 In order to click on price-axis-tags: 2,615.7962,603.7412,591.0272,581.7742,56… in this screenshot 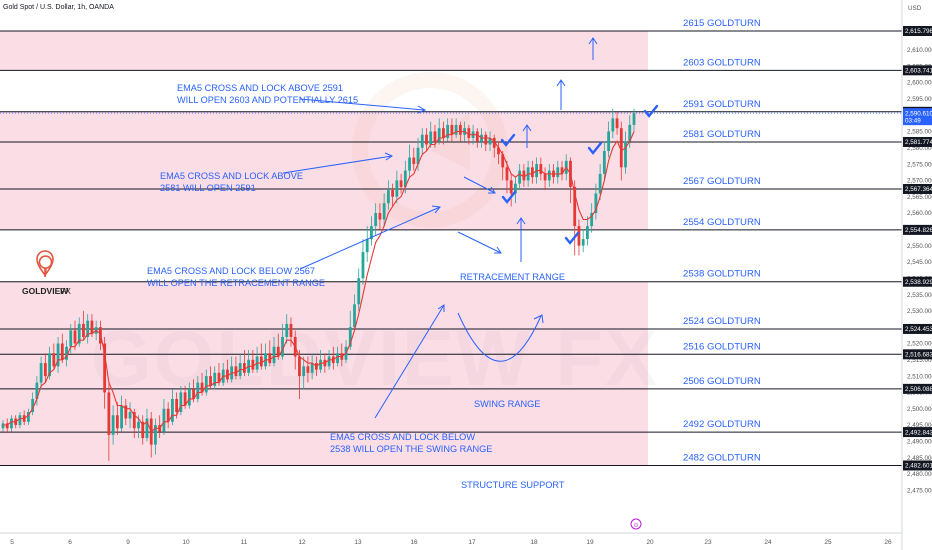, I will do `click(917, 248)`.